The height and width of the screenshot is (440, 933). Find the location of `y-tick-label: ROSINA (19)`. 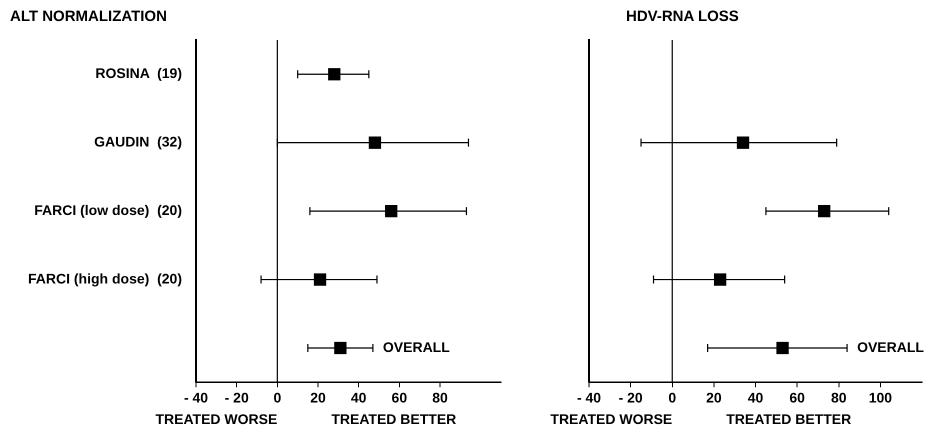

y-tick-label: ROSINA (19) is located at coordinates (138, 73).